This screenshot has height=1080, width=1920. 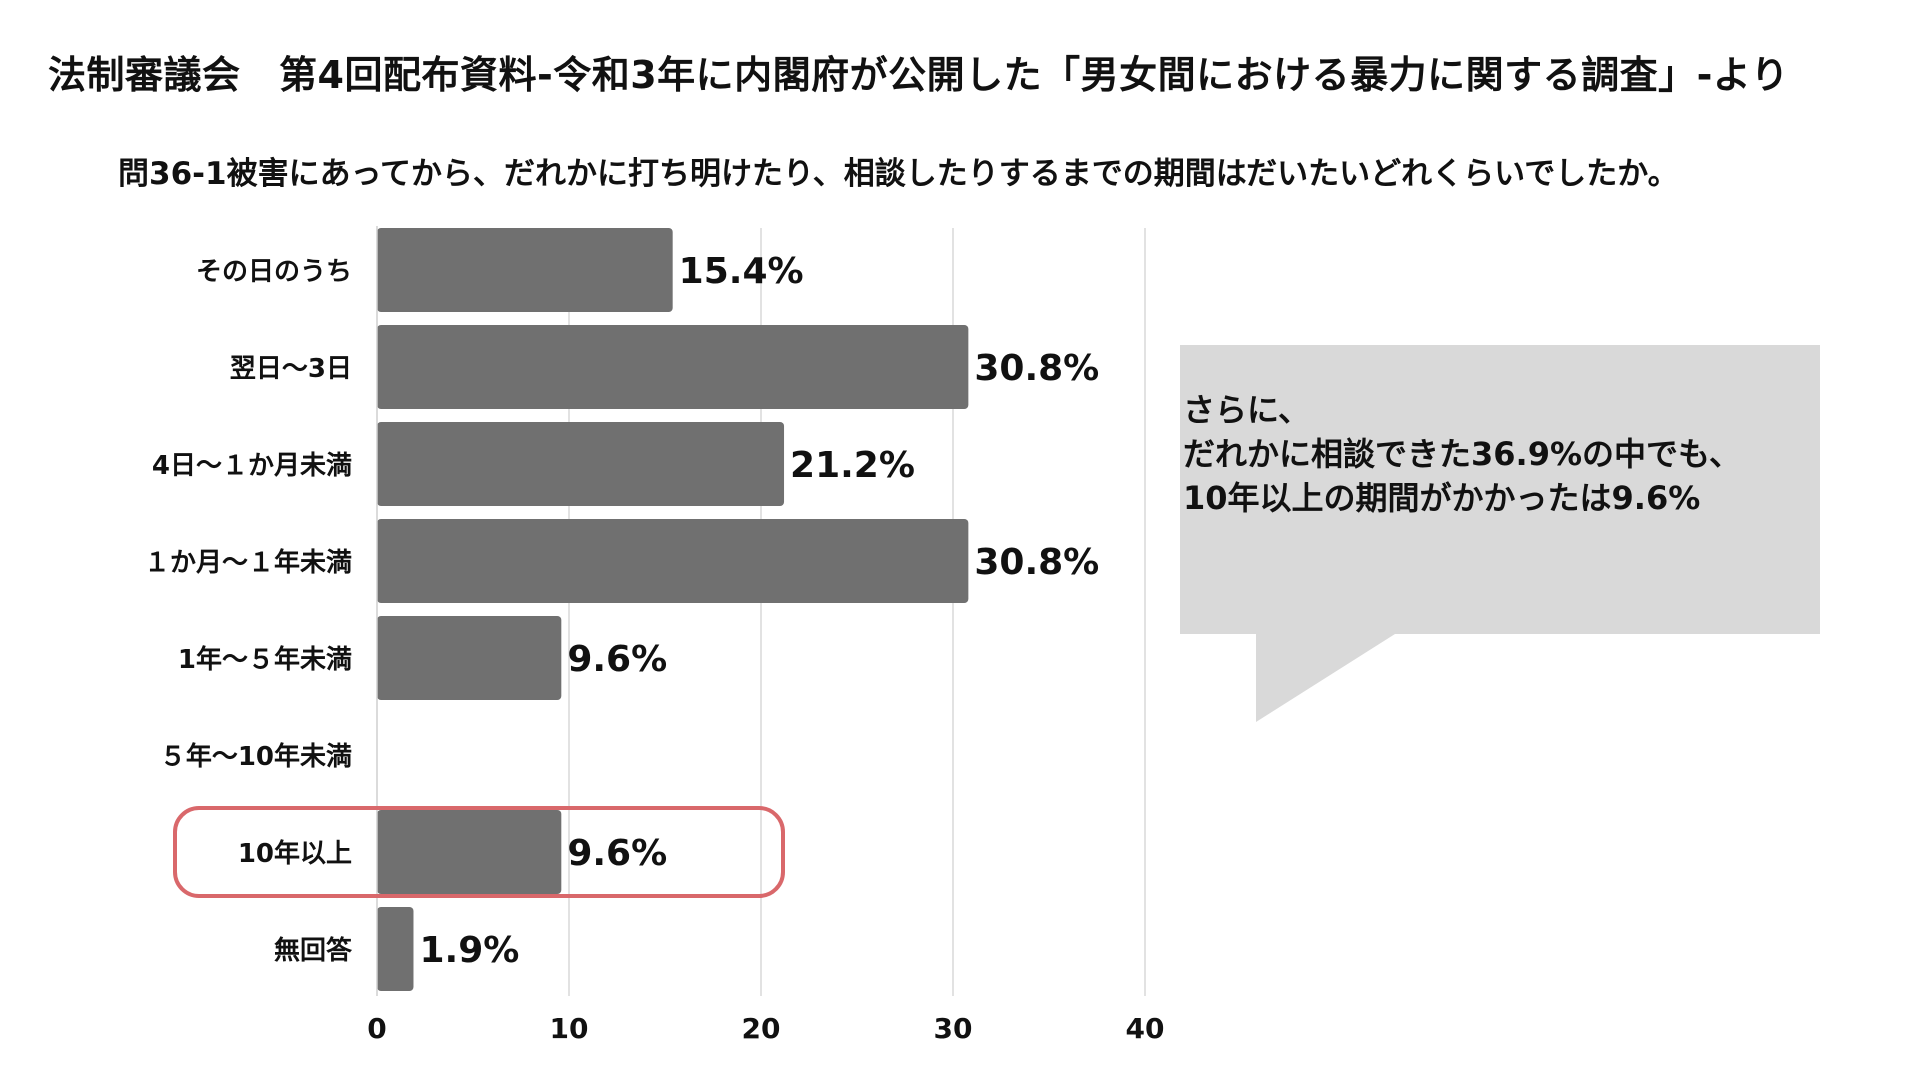 What do you see at coordinates (617, 659) in the screenshot?
I see `data-label-4: 9.6%` at bounding box center [617, 659].